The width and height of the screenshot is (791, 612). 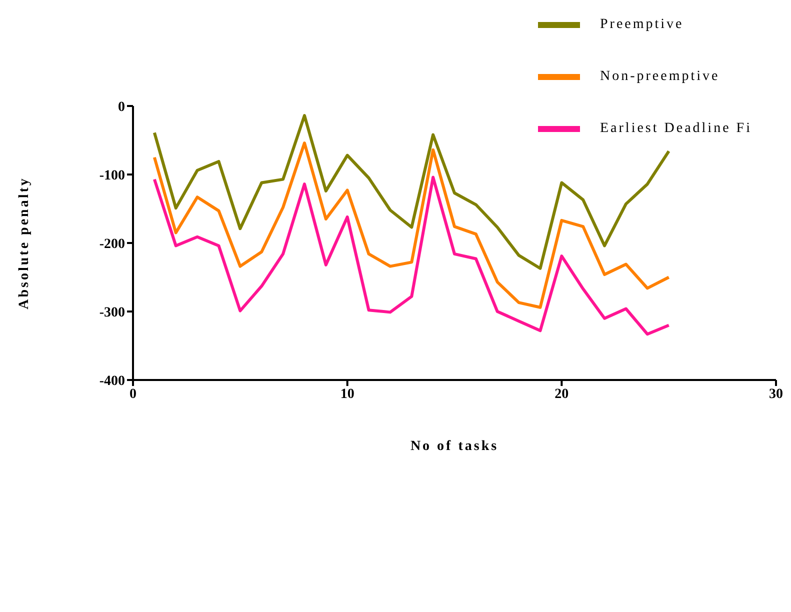 I want to click on x-tick-label: 10, so click(x=347, y=394).